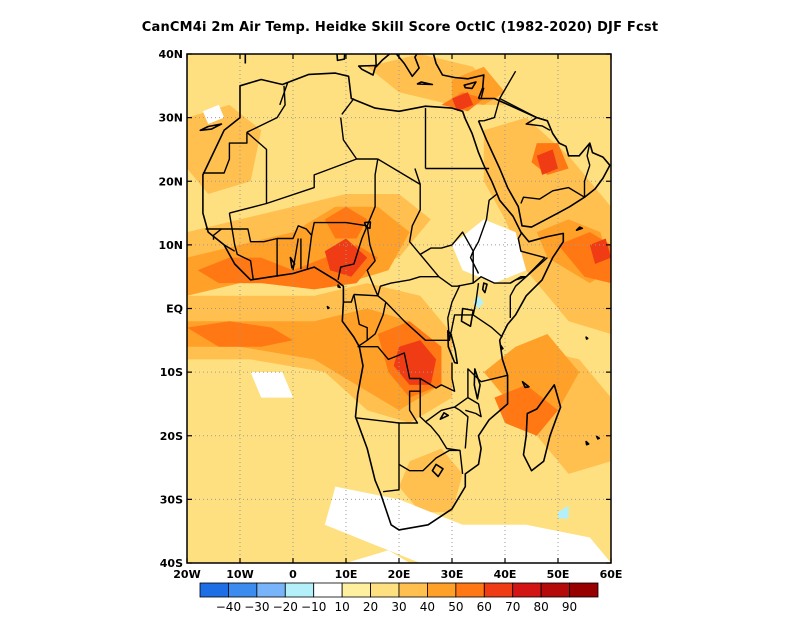  I want to click on x-tick-label: 30E, so click(452, 574).